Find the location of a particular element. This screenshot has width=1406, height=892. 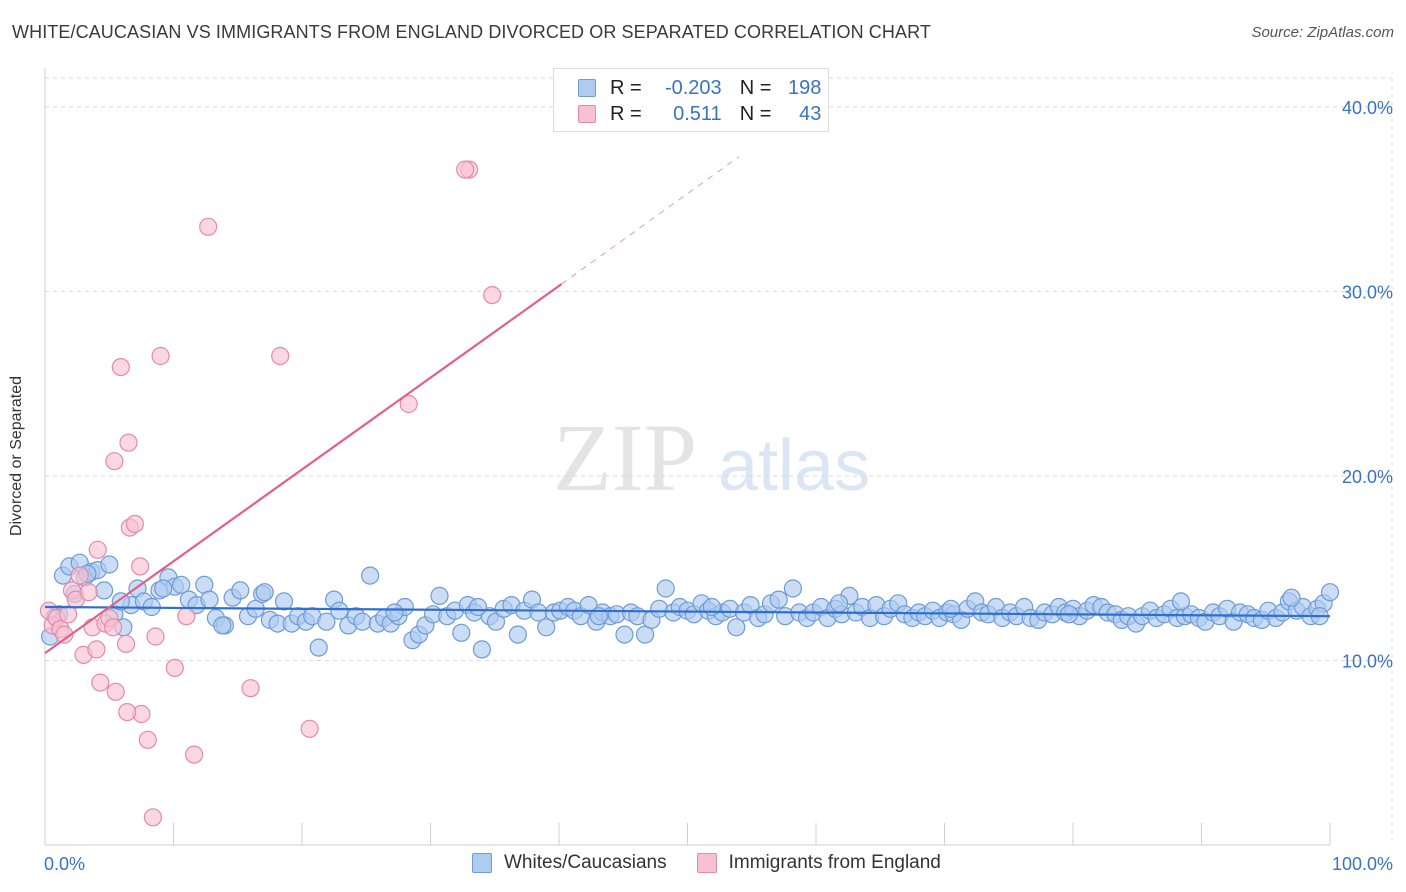

legend-r-value: -0.203 is located at coordinates (693, 87).